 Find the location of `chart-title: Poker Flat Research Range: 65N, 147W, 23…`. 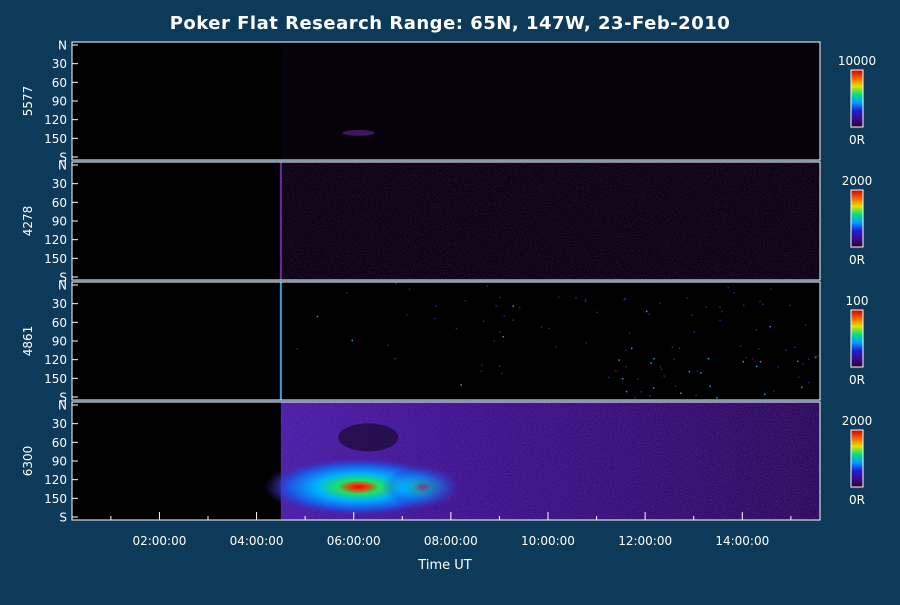

chart-title: Poker Flat Research Range: 65N, 147W, 23… is located at coordinates (450, 23).